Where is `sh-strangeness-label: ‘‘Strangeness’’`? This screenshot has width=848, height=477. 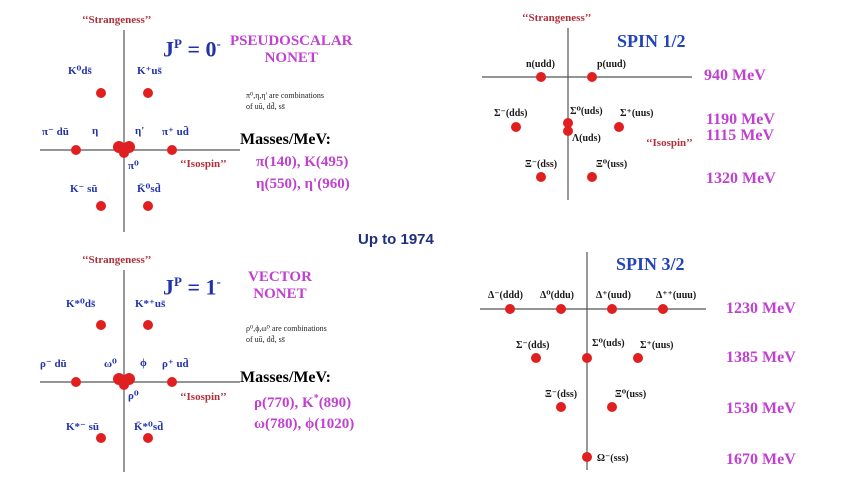 sh-strangeness-label: ‘‘Strangeness’’ is located at coordinates (557, 18).